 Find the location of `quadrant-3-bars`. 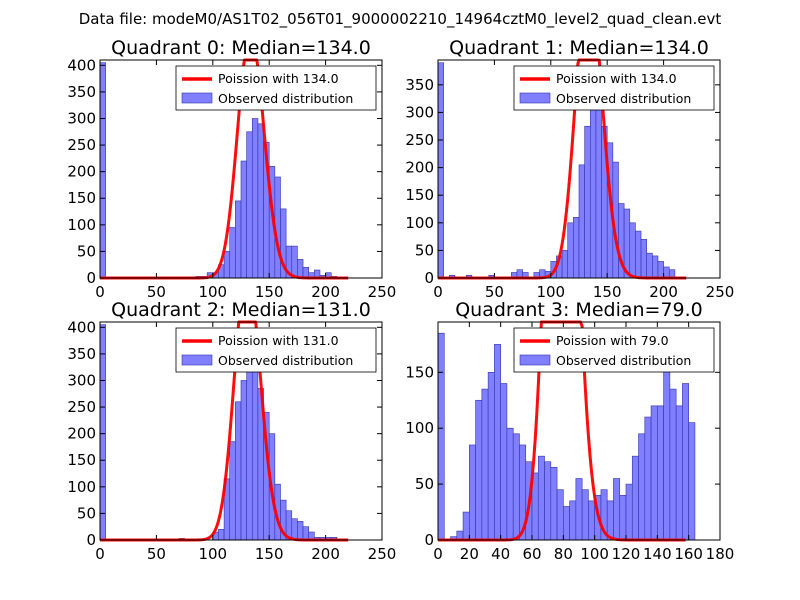

quadrant-3-bars is located at coordinates (566, 436).